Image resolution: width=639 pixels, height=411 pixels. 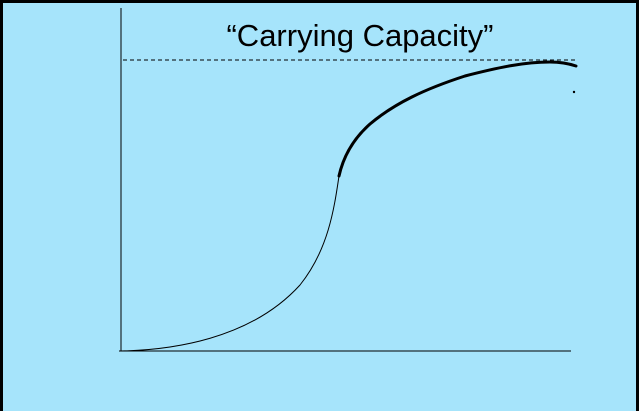 What do you see at coordinates (574, 92) in the screenshot?
I see `stray-dot` at bounding box center [574, 92].